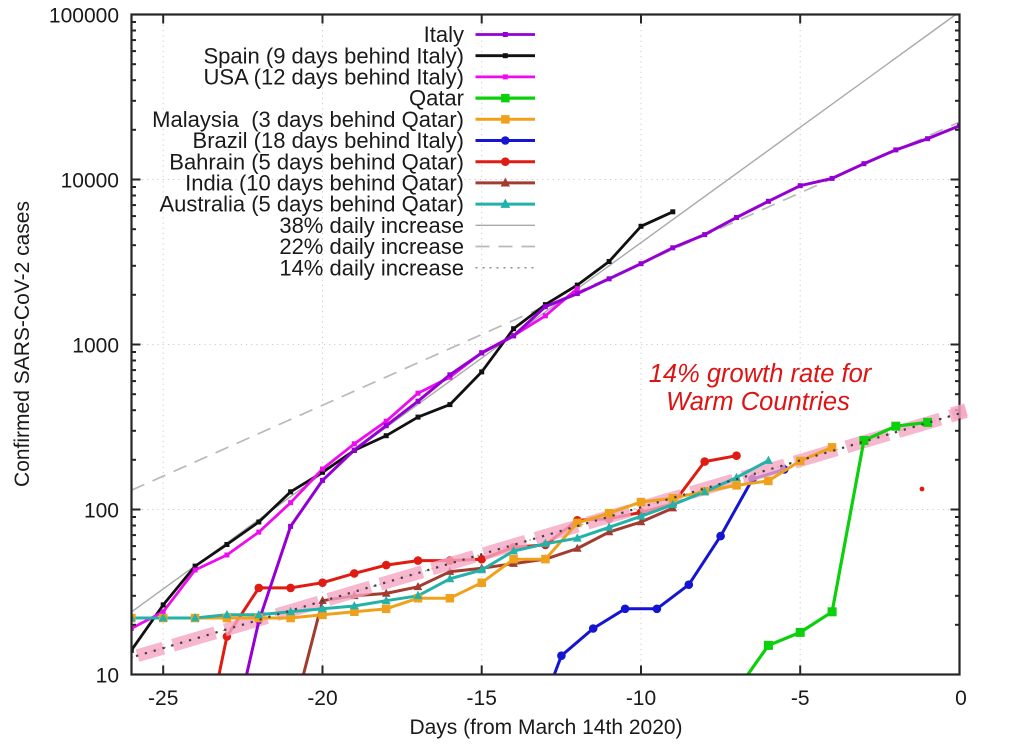 The image size is (1011, 756). I want to click on svg-text:Malaysia (3 days behind Qatar: Malaysia (3 days behind Qatar), so click(308, 119).